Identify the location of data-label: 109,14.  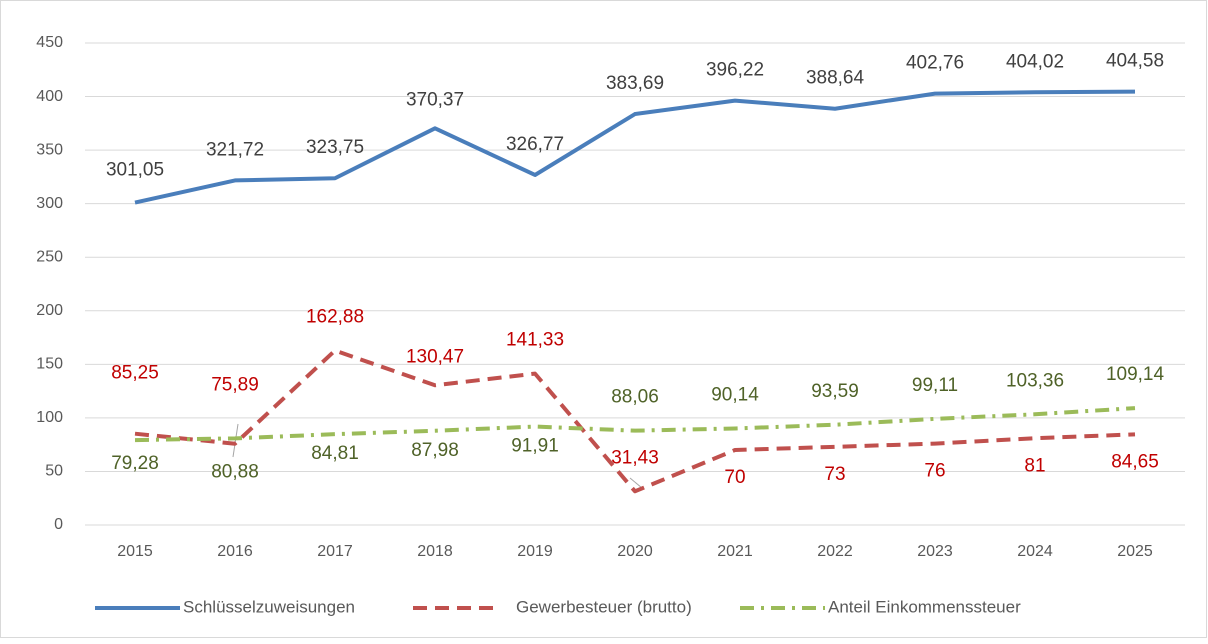
(1135, 374).